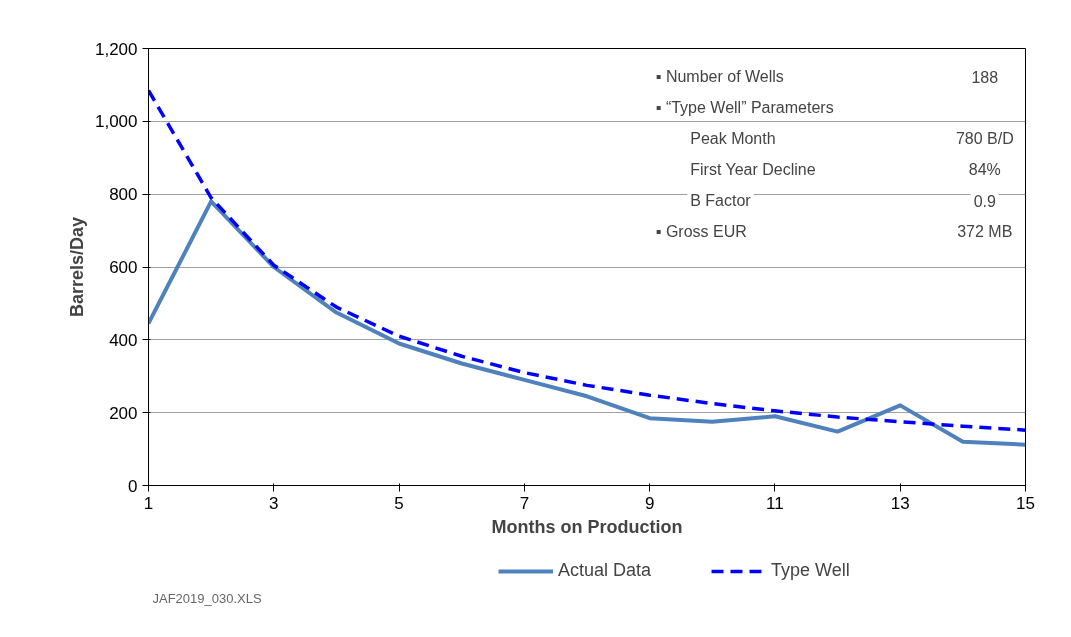  I want to click on annotation: 188, so click(985, 77).